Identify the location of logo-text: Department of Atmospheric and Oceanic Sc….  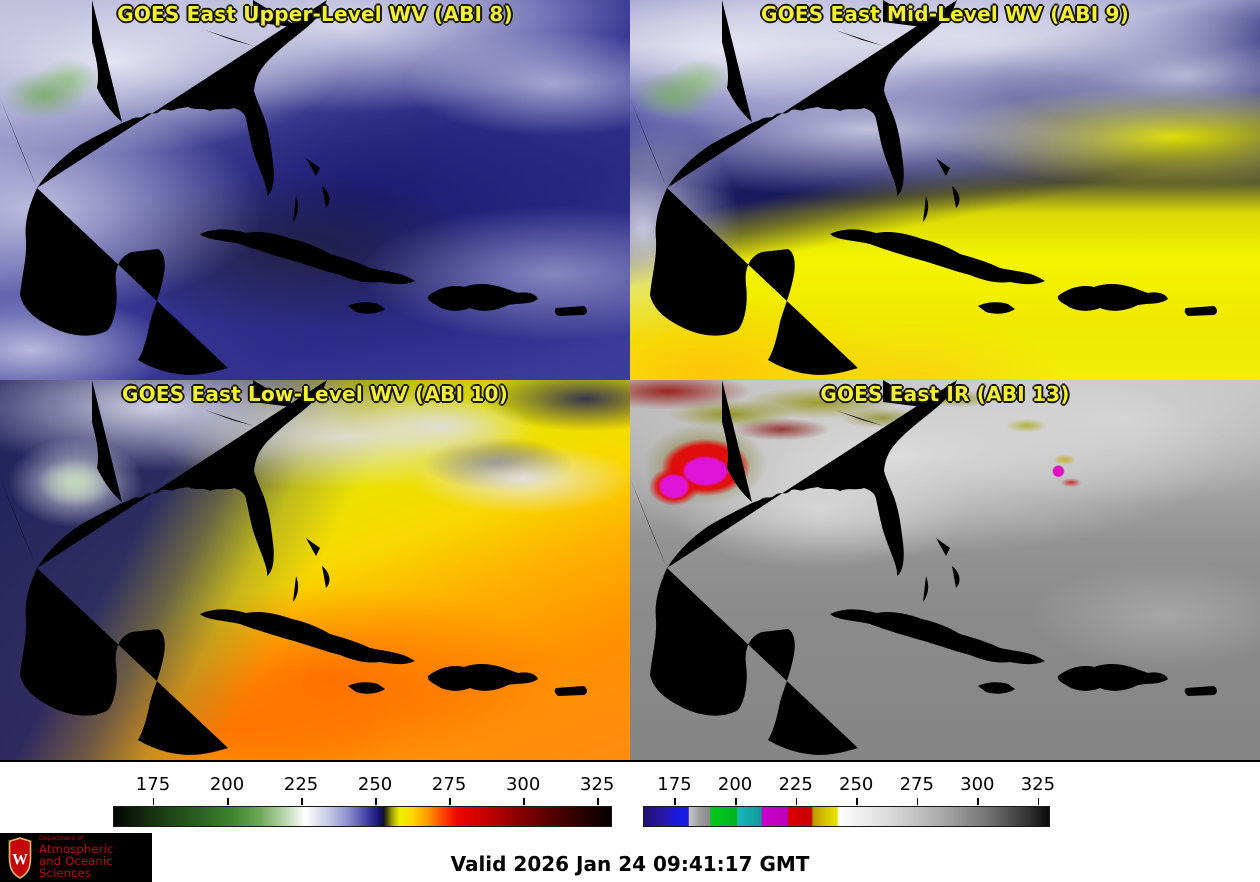
(95, 857).